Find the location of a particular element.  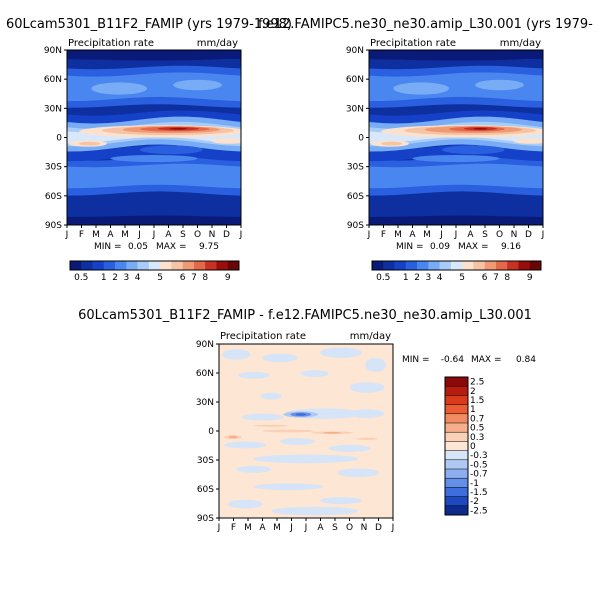

panel-2-y-tick-label: 90S is located at coordinates (355, 226).